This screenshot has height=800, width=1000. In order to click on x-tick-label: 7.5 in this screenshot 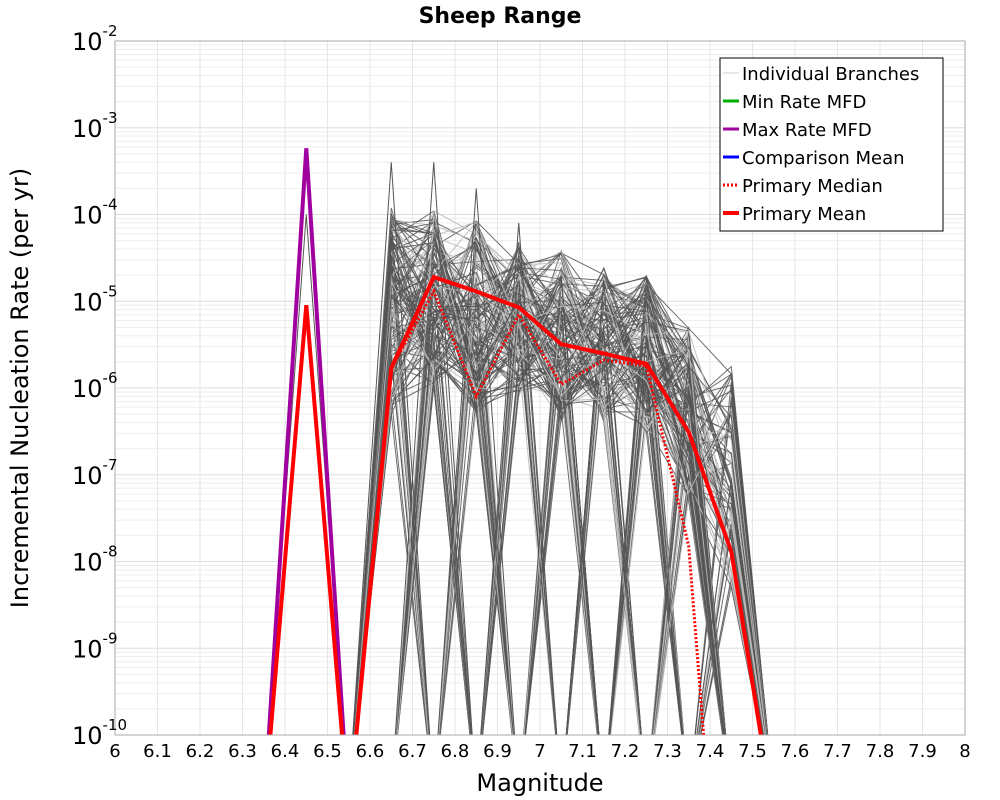, I will do `click(752, 751)`.